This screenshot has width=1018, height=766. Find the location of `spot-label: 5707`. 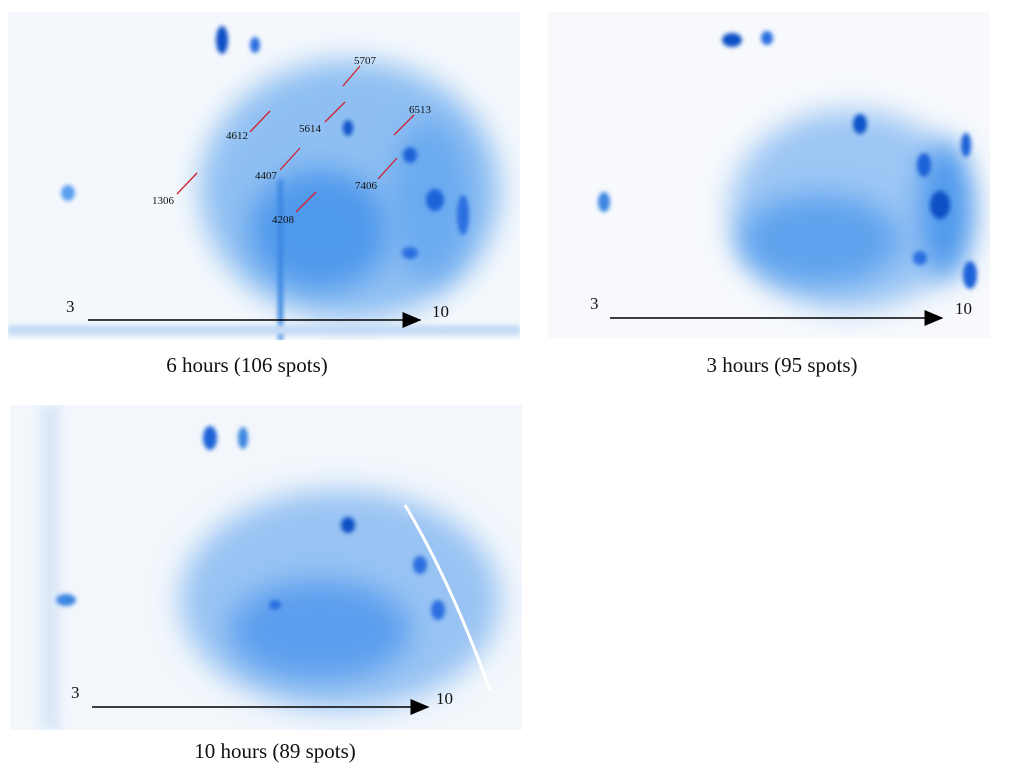

spot-label: 5707 is located at coordinates (365, 61).